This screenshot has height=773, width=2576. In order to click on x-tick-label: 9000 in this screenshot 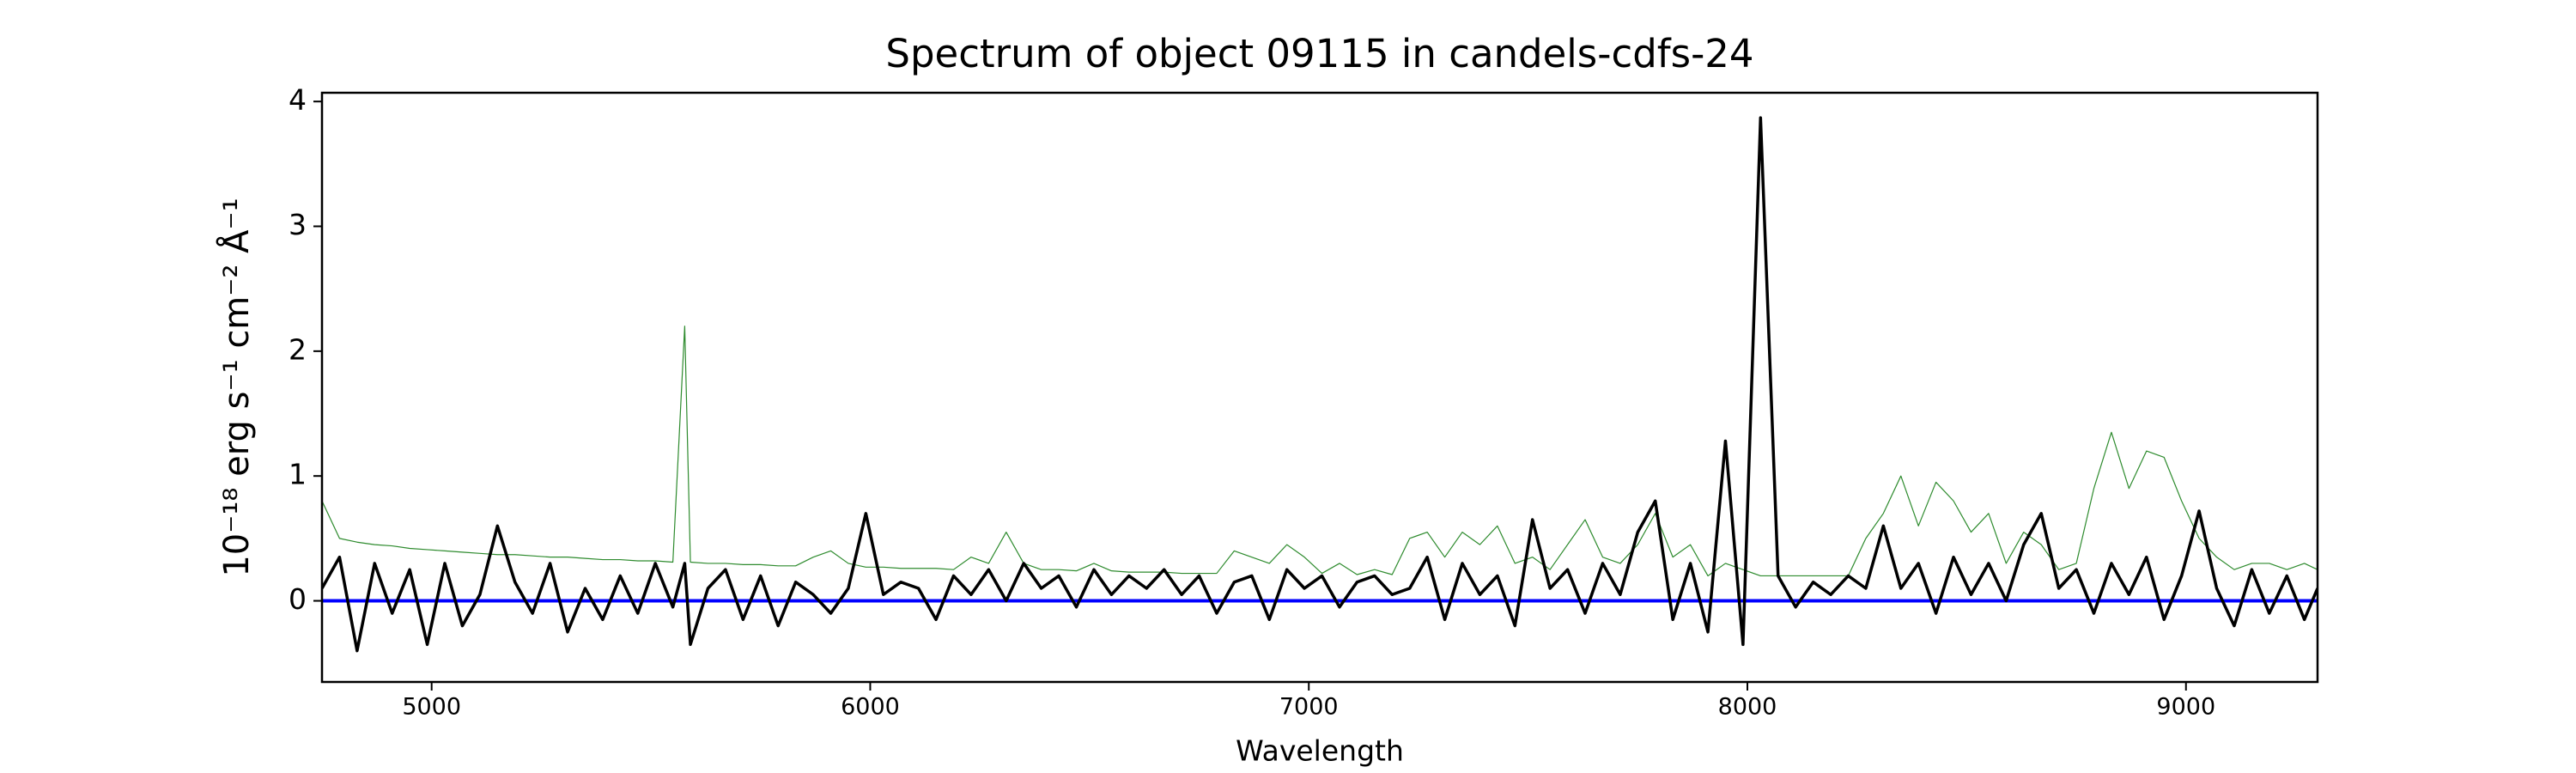, I will do `click(2185, 707)`.